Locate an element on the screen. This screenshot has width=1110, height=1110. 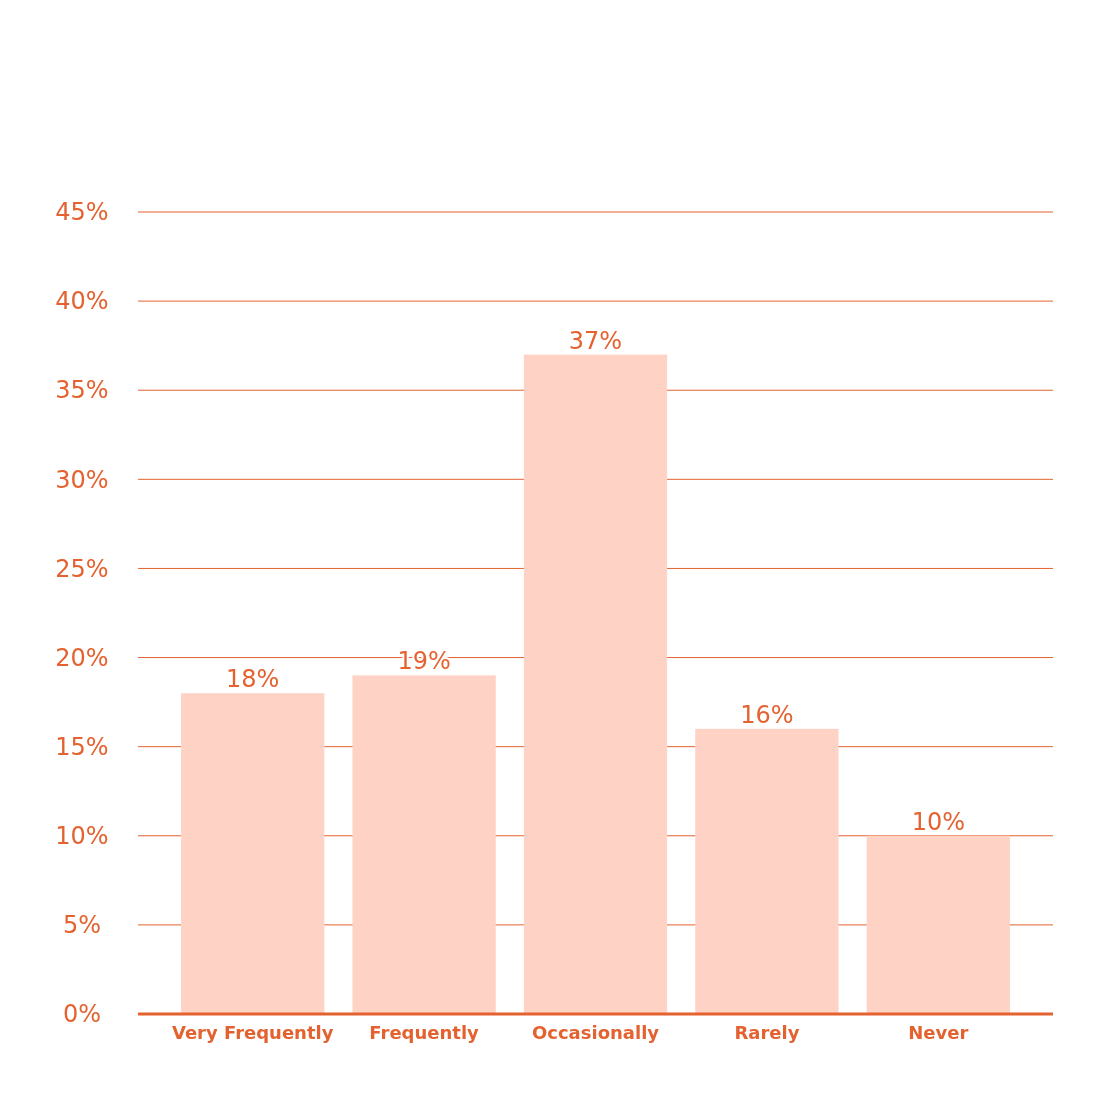
y-tick-label: 35% is located at coordinates (82, 390).